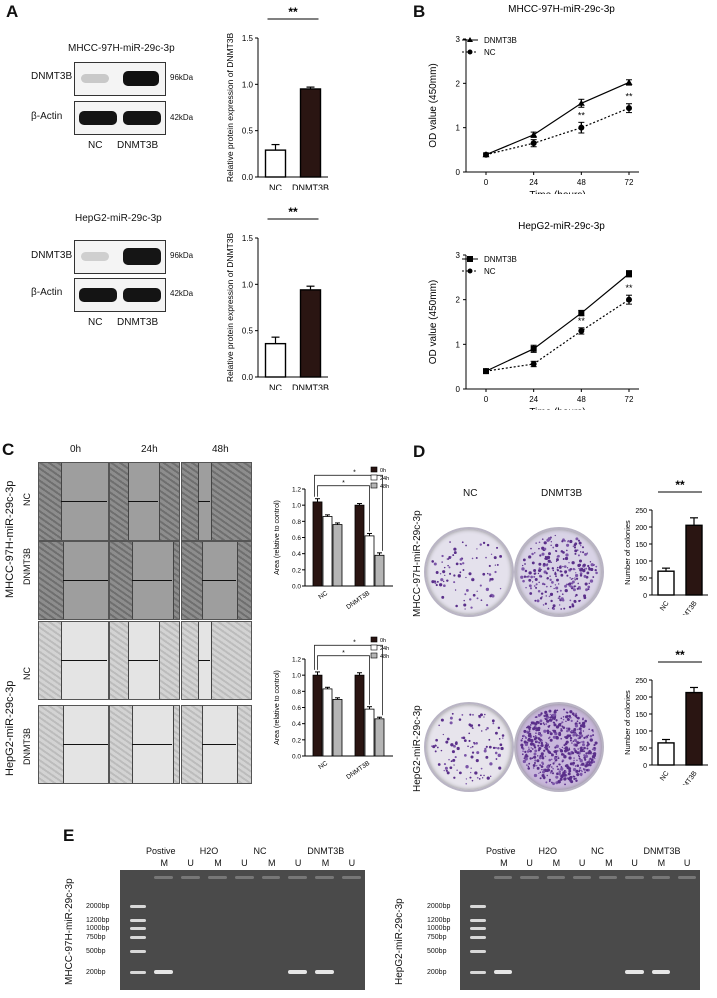  Describe the element at coordinates (383, 471) in the screenshot. I see `legend-label: 0h` at that location.